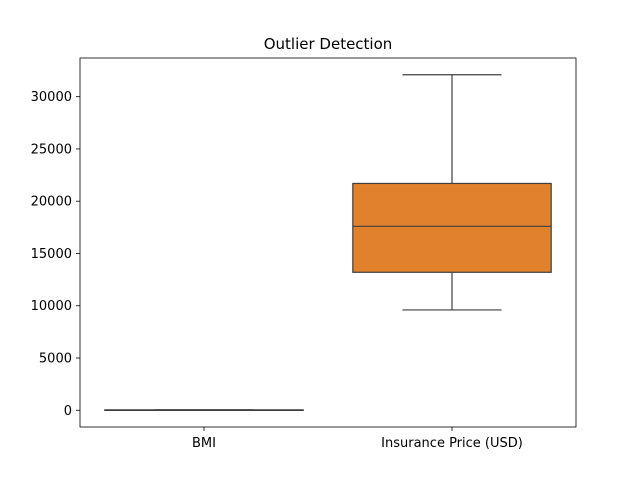 This screenshot has height=480, width=640. What do you see at coordinates (51, 306) in the screenshot?
I see `y-tick-label: 10000` at bounding box center [51, 306].